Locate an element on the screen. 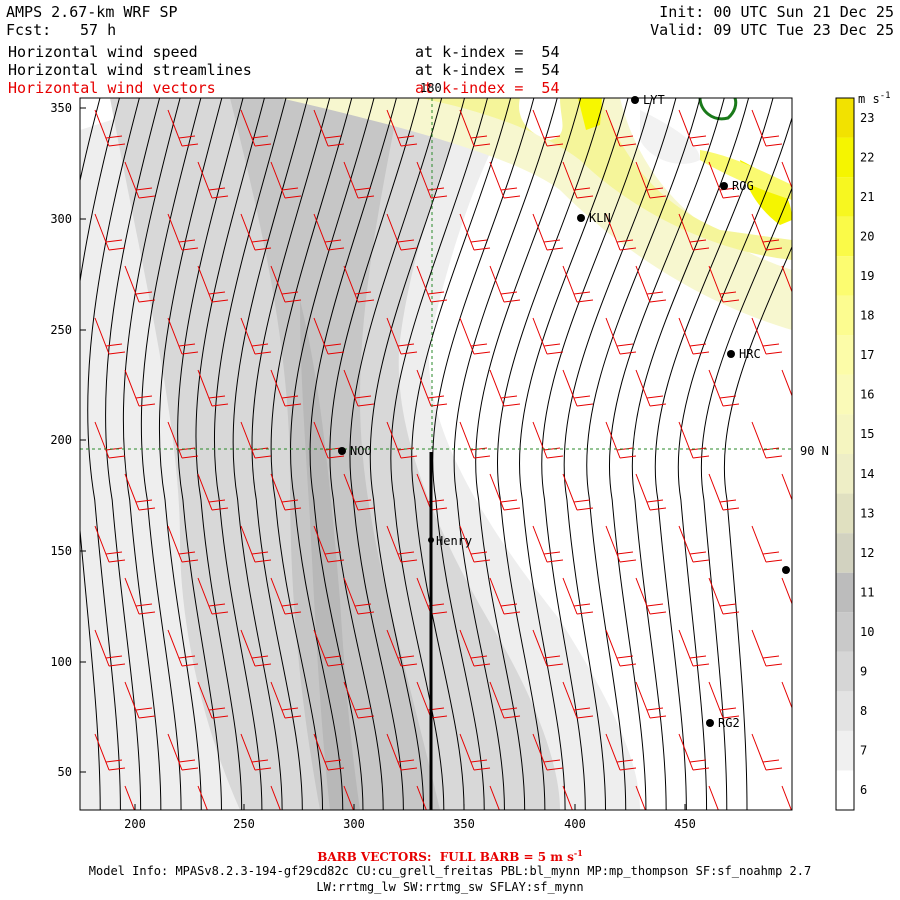  field-name-streamlines: Horizontal wind streamlines is located at coordinates (130, 70).